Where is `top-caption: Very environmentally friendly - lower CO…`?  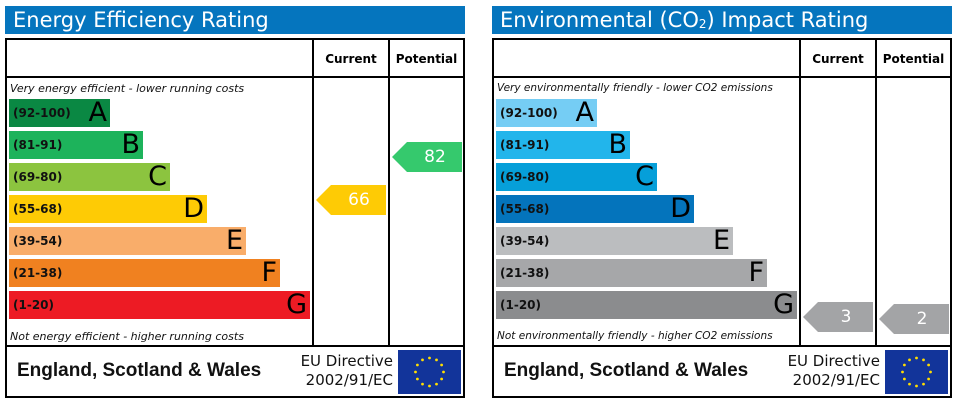 top-caption: Very environmentally friendly - lower CO… is located at coordinates (635, 88).